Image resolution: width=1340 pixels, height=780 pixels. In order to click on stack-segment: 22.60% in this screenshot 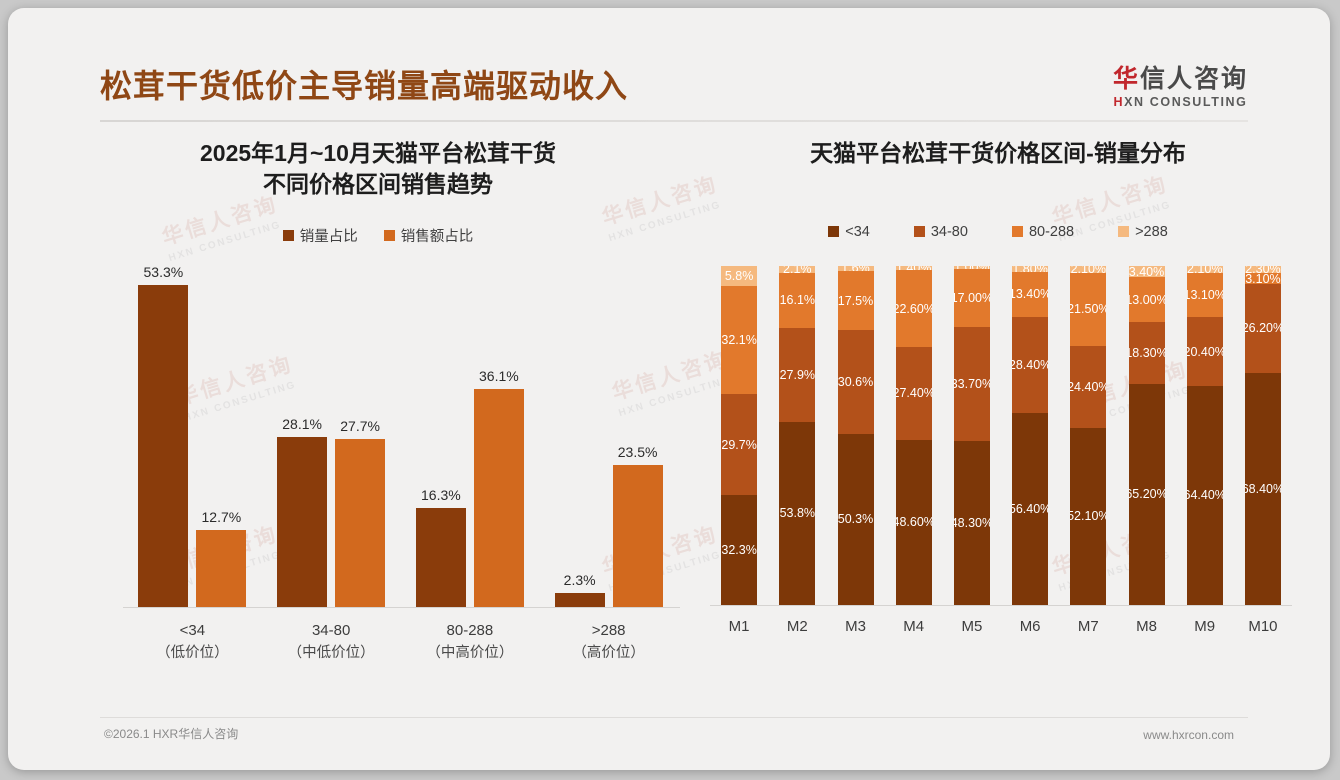, I will do `click(913, 308)`.